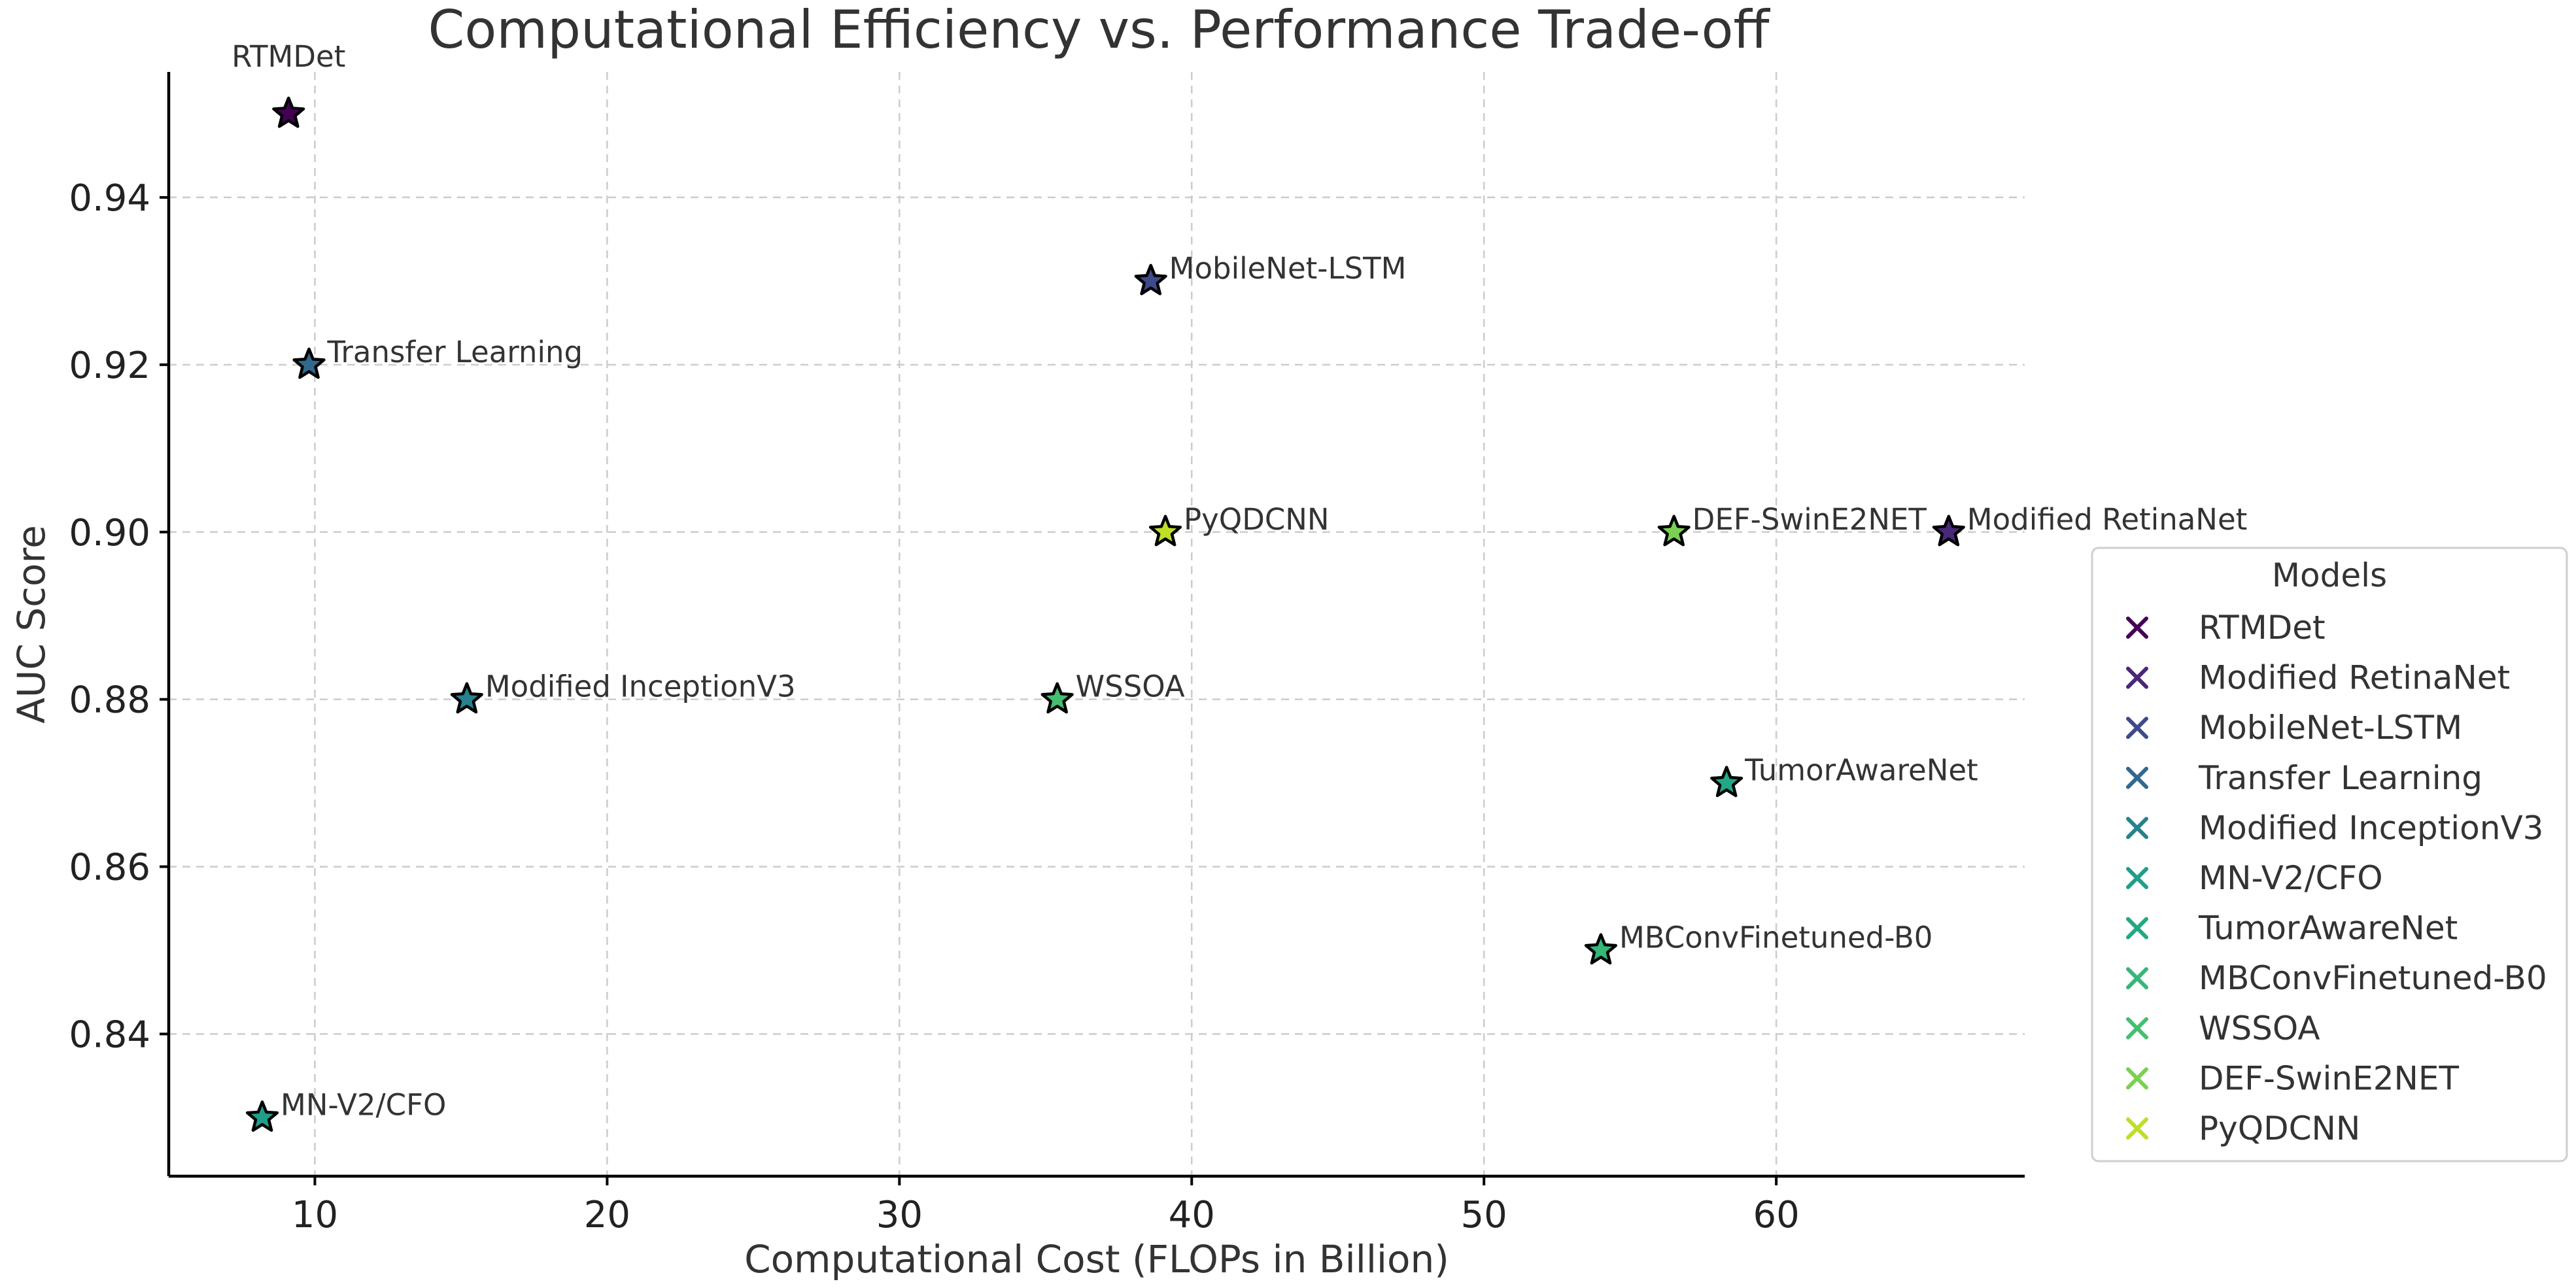  What do you see at coordinates (364, 1104) in the screenshot?
I see `point-label: MN-V2/CFO` at bounding box center [364, 1104].